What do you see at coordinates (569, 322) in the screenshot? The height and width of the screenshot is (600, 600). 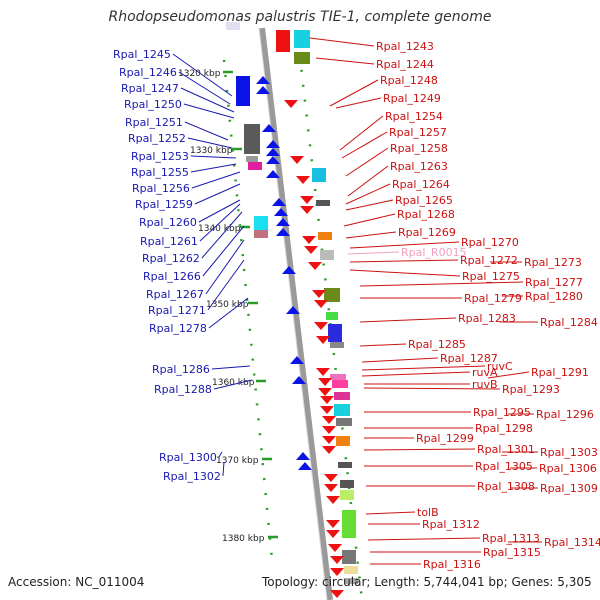 I see `gene-label-right: Rpal_1284` at bounding box center [569, 322].